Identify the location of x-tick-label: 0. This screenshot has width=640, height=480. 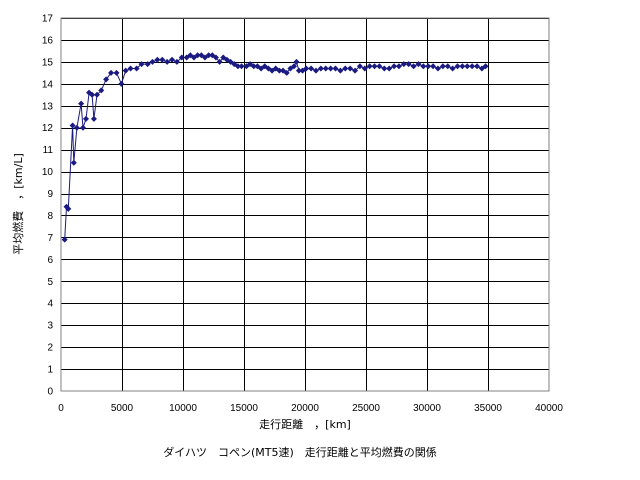
(61, 408).